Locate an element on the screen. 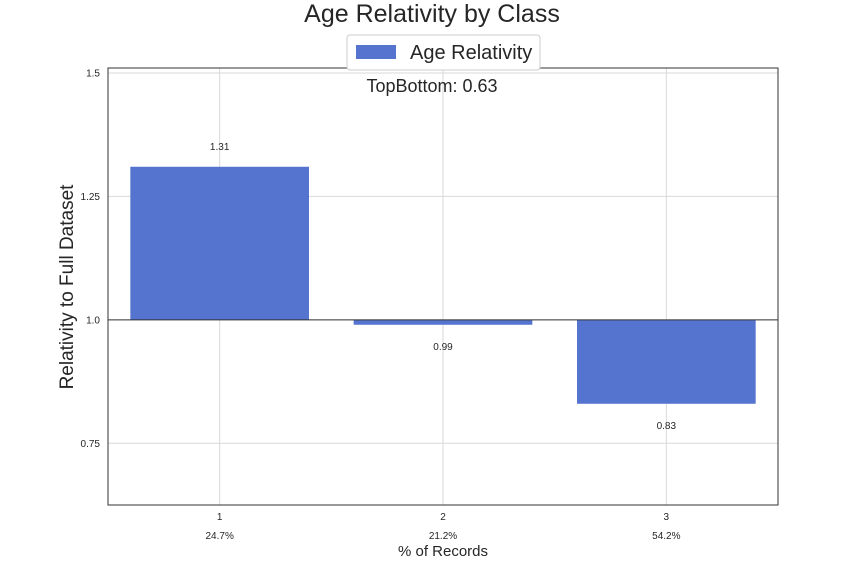 The image size is (864, 576). legend-box is located at coordinates (443, 52).